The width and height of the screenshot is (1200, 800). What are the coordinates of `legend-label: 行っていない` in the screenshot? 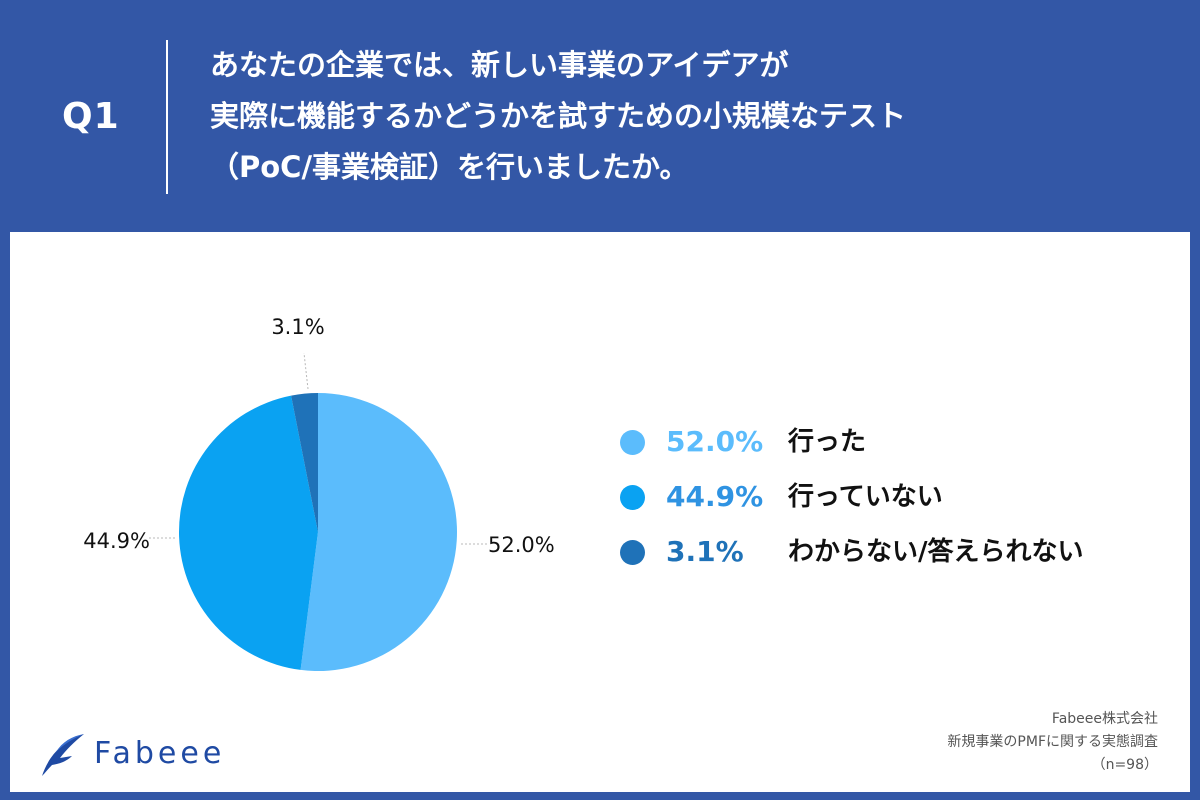 It's located at (865, 497).